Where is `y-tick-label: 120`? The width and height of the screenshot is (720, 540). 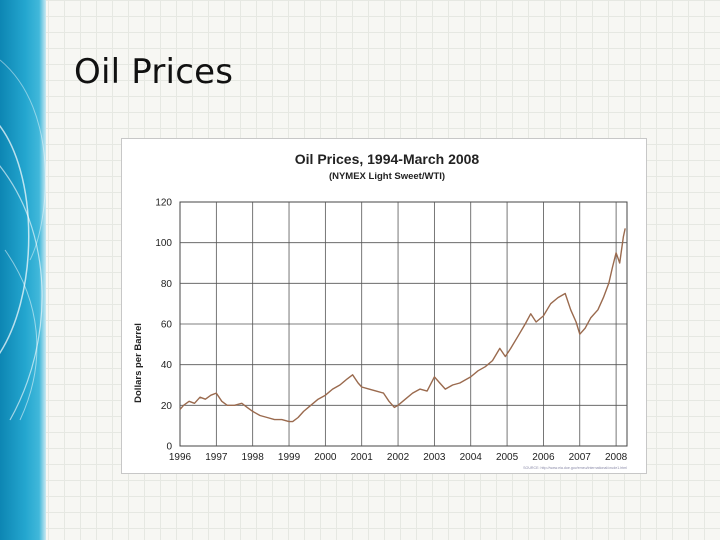 y-tick-label: 120 is located at coordinates (163, 203).